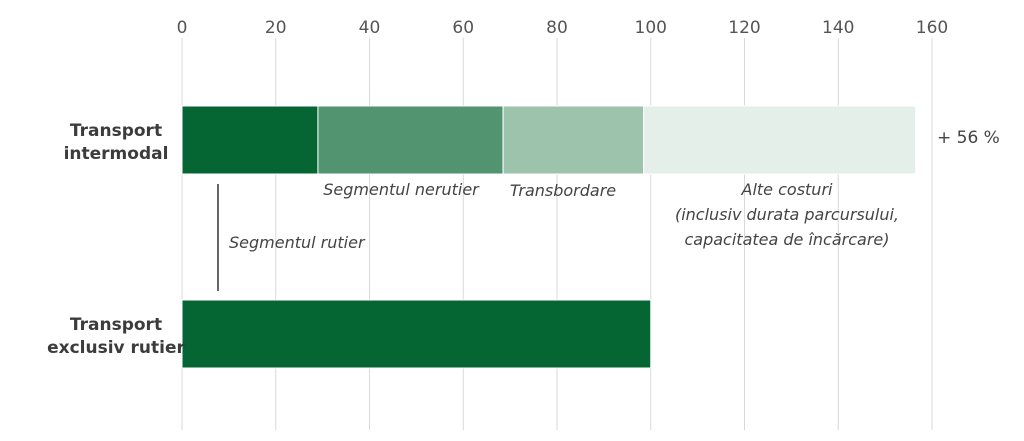 The width and height of the screenshot is (1024, 441). I want to click on category-label-rutier-line-1: Transport, so click(116, 325).